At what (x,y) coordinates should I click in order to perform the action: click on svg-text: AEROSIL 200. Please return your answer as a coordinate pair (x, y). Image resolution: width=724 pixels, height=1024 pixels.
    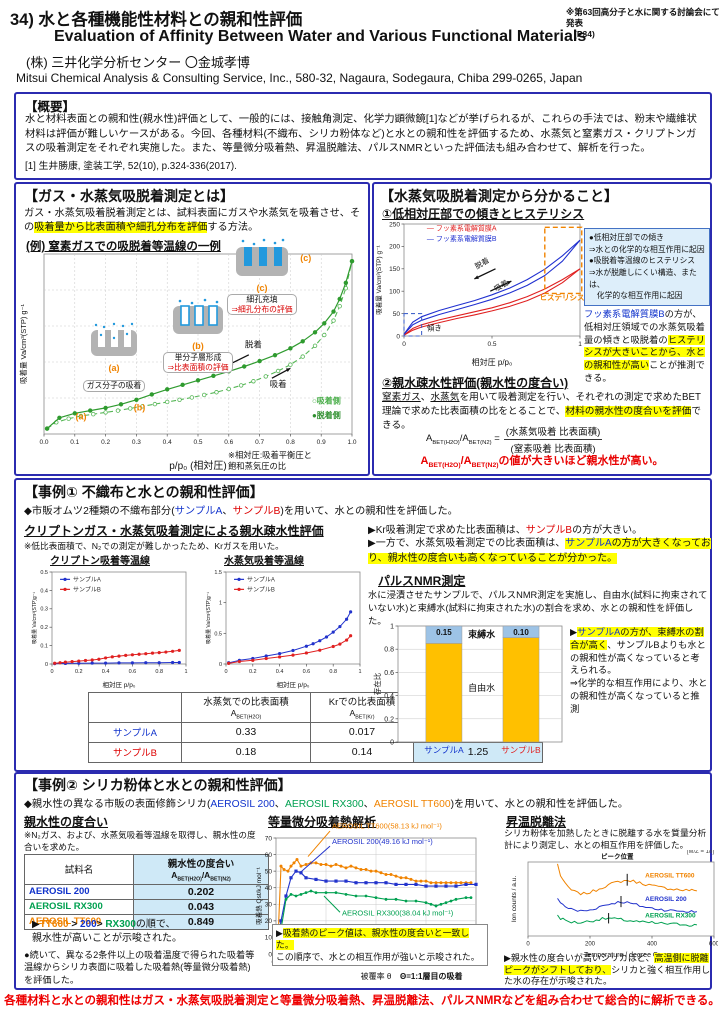
    Looking at the image, I should click on (666, 899).